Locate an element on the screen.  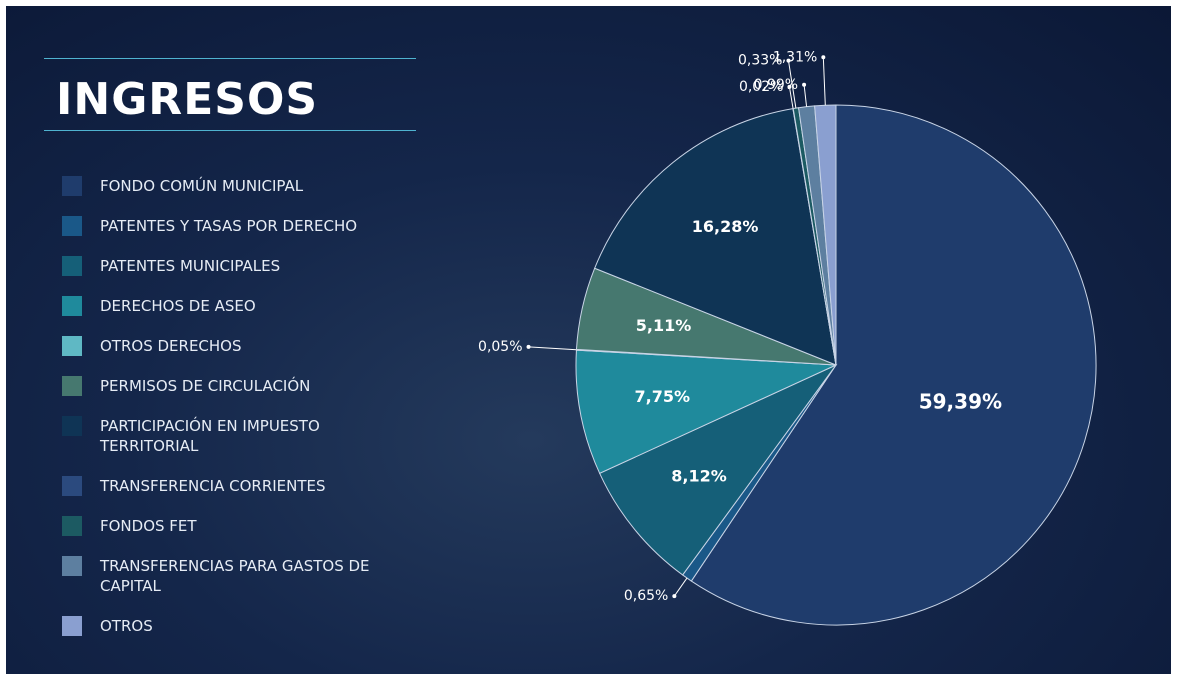
data-label: 0,05% is located at coordinates (500, 347).